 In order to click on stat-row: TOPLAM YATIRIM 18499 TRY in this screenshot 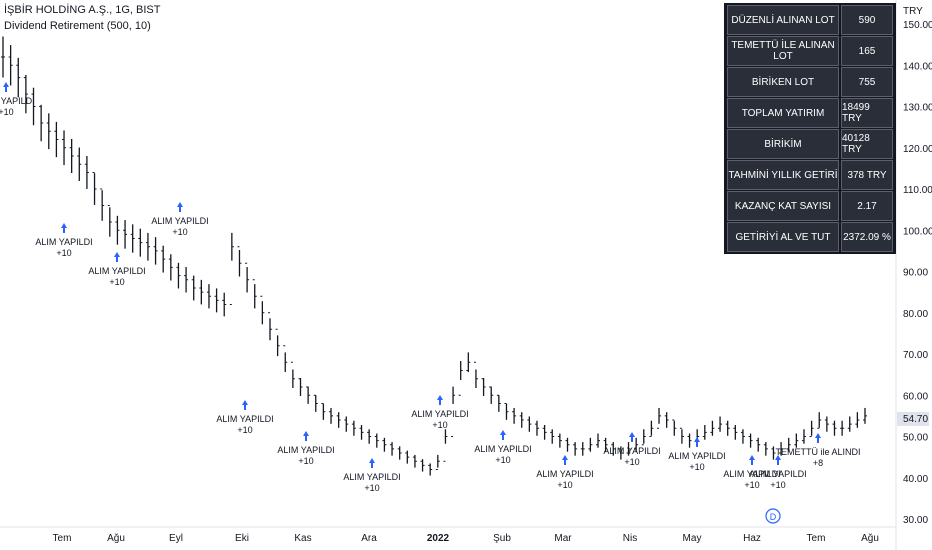, I will do `click(810, 113)`.